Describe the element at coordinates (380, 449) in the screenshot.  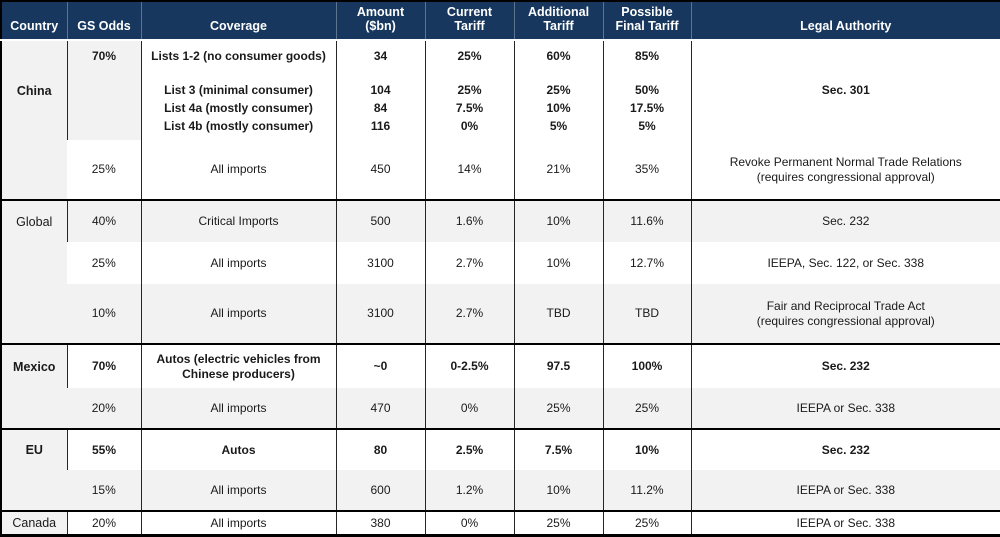
I see `amount-cell: 80` at that location.